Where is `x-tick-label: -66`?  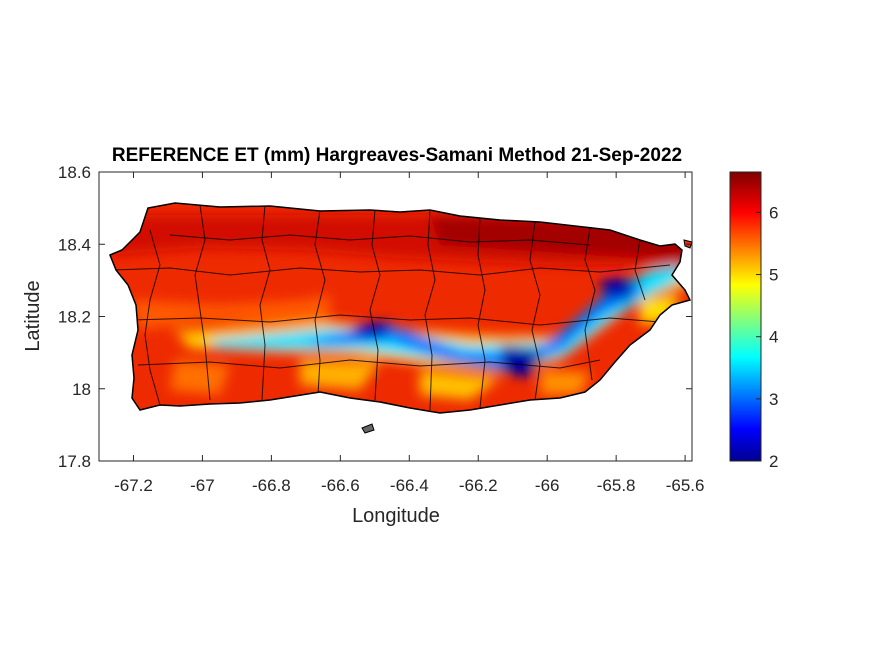 x-tick-label: -66 is located at coordinates (547, 485).